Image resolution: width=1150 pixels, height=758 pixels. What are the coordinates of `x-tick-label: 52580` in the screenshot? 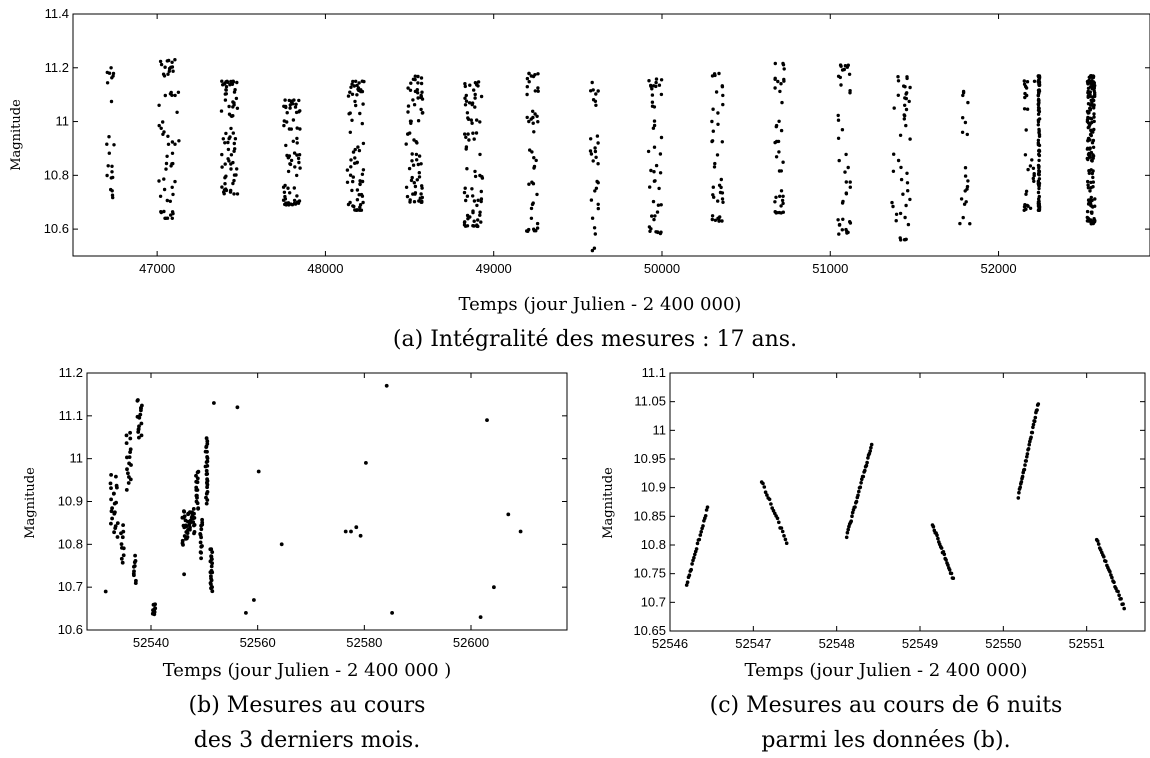 It's located at (364, 642).